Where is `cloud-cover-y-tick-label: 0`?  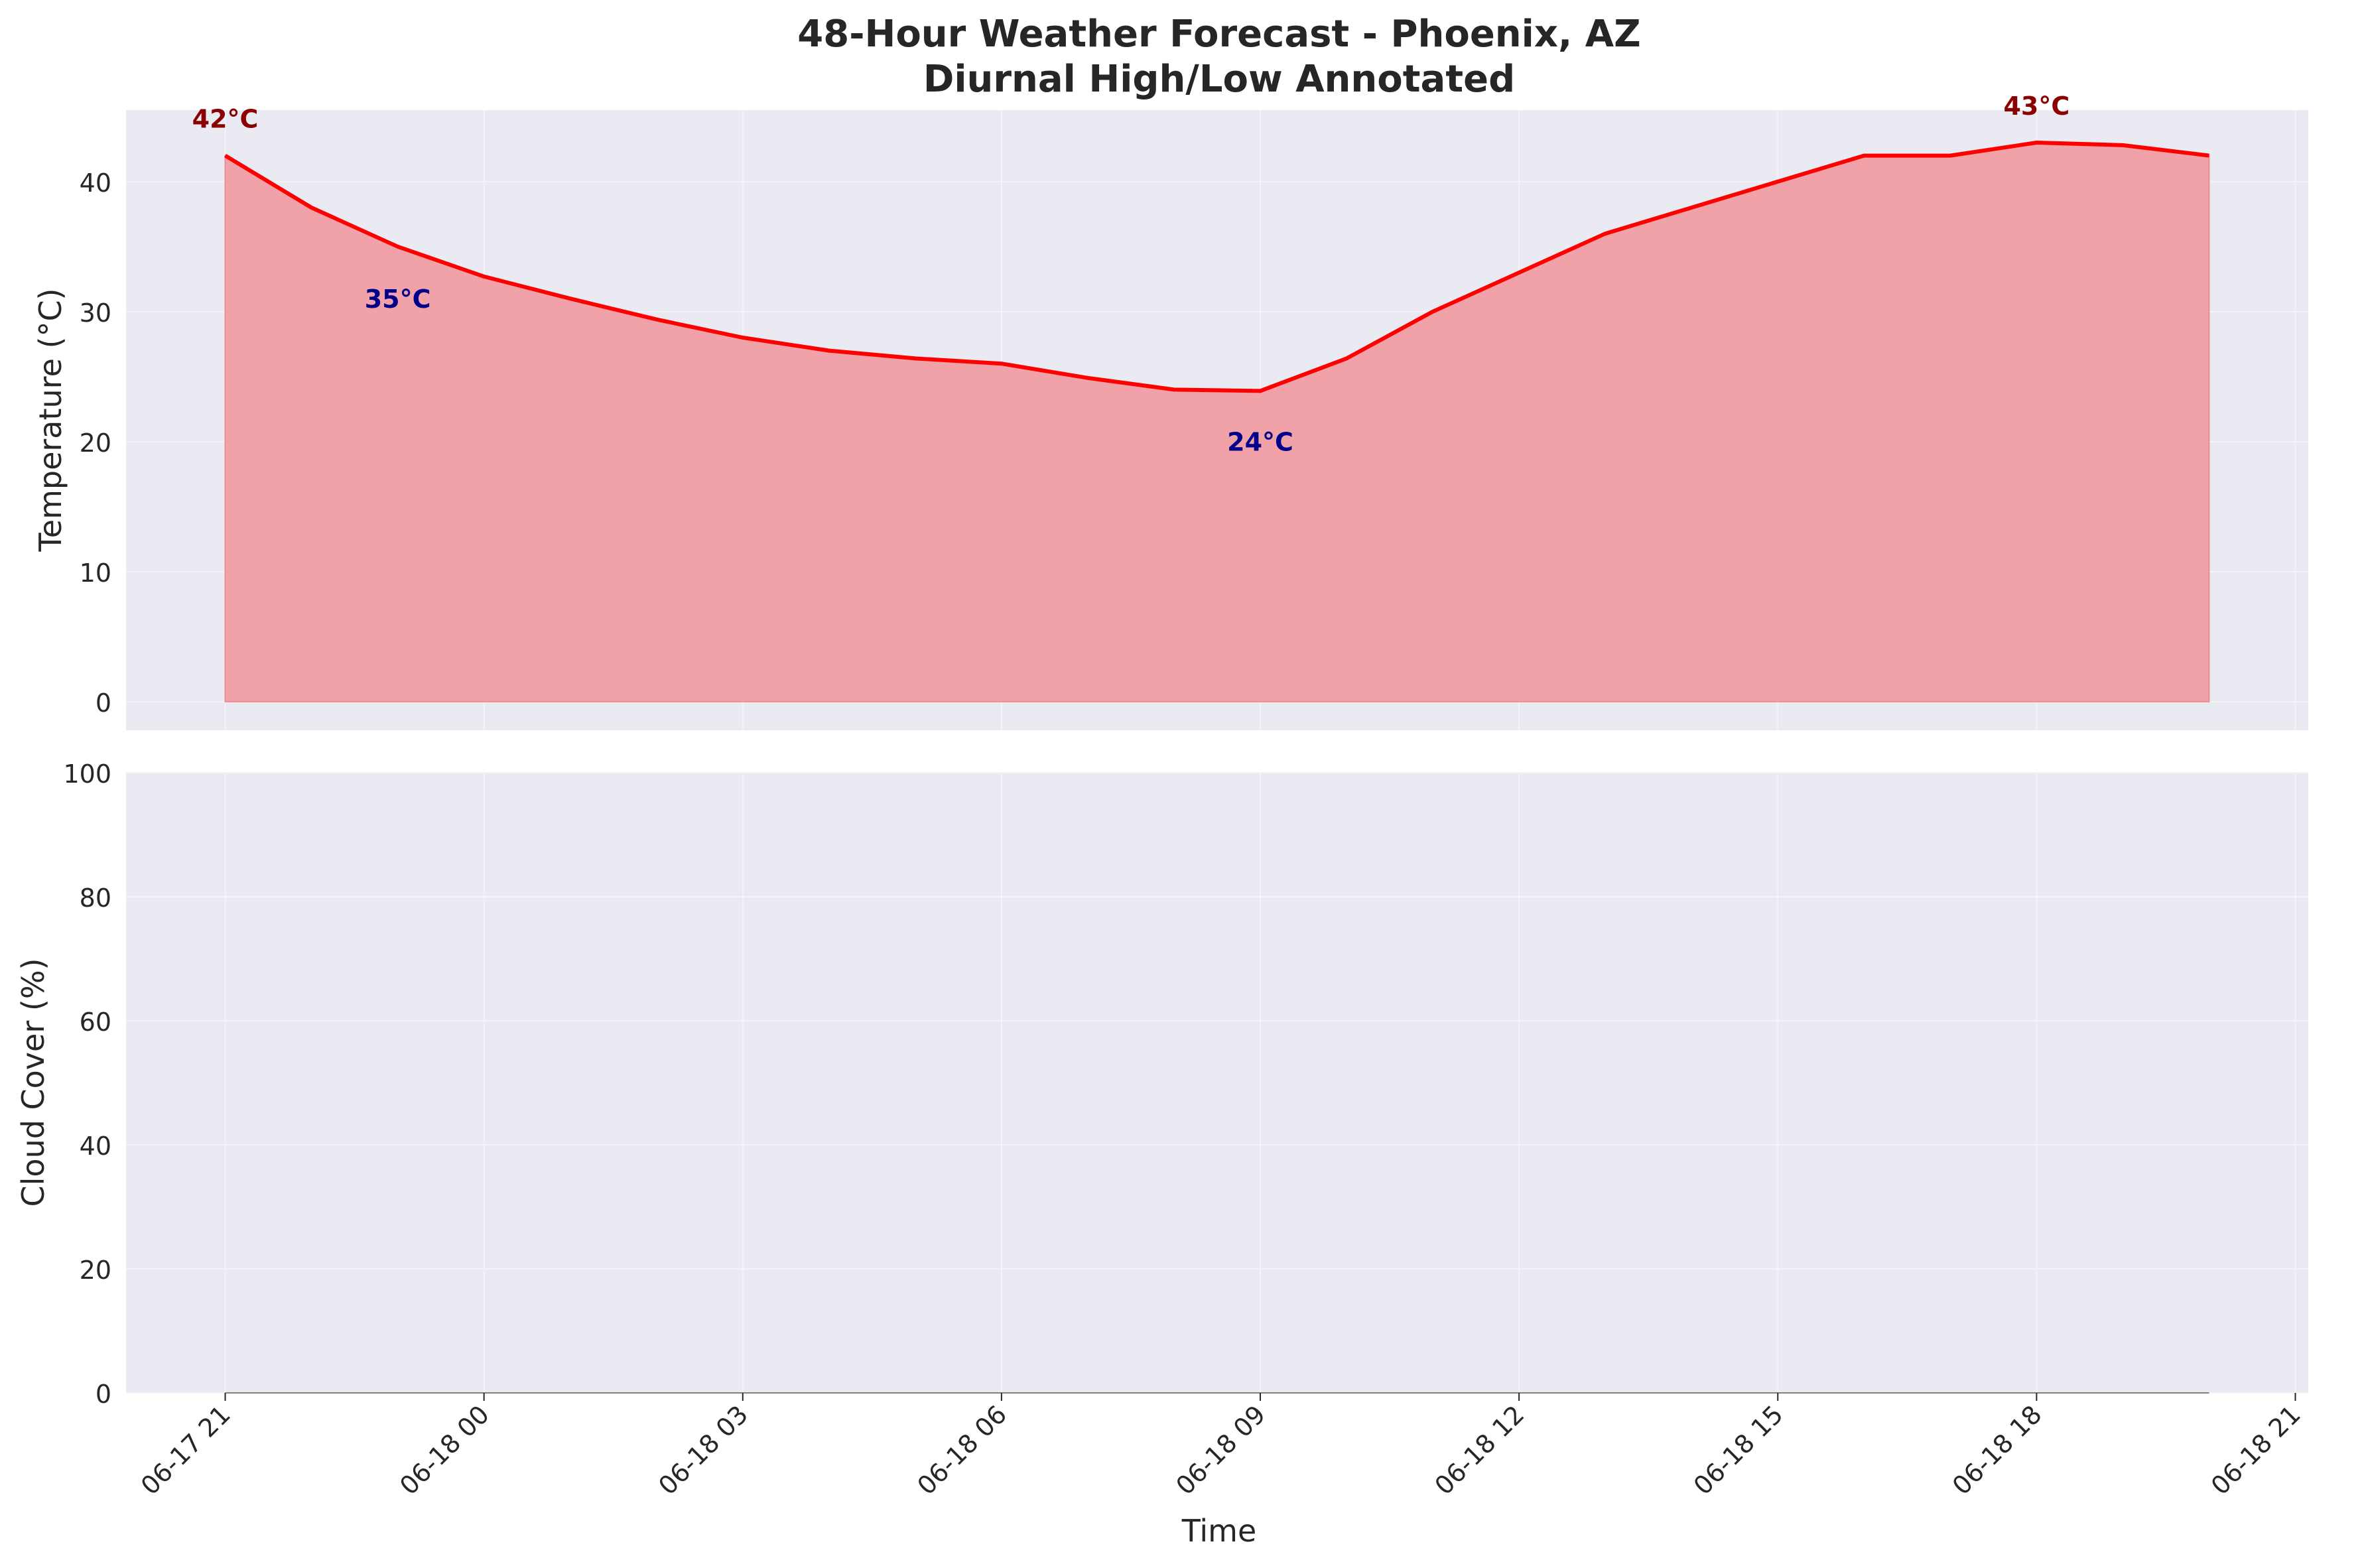 cloud-cover-y-tick-label: 0 is located at coordinates (103, 1394).